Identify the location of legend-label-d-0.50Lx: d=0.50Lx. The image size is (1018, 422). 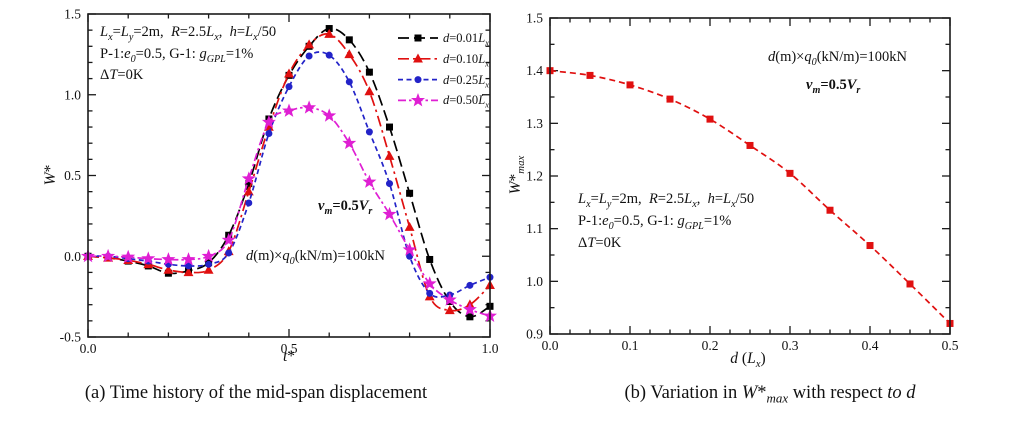
(466, 101).